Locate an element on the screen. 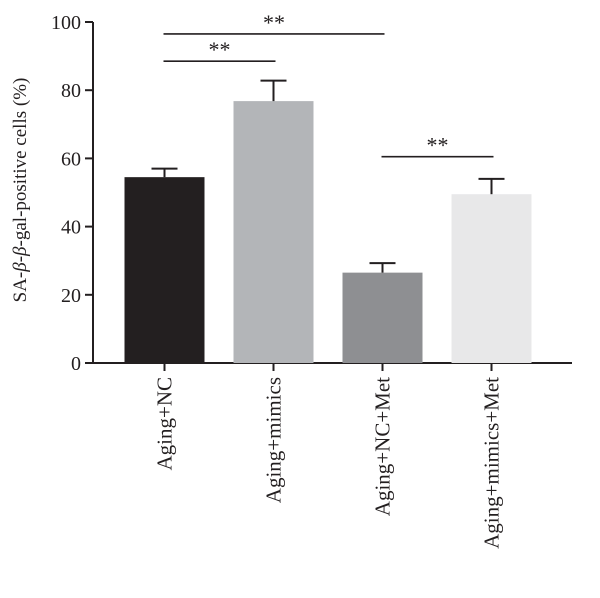  x-tick-label: Aging+mimics+Met is located at coordinates (492, 463).